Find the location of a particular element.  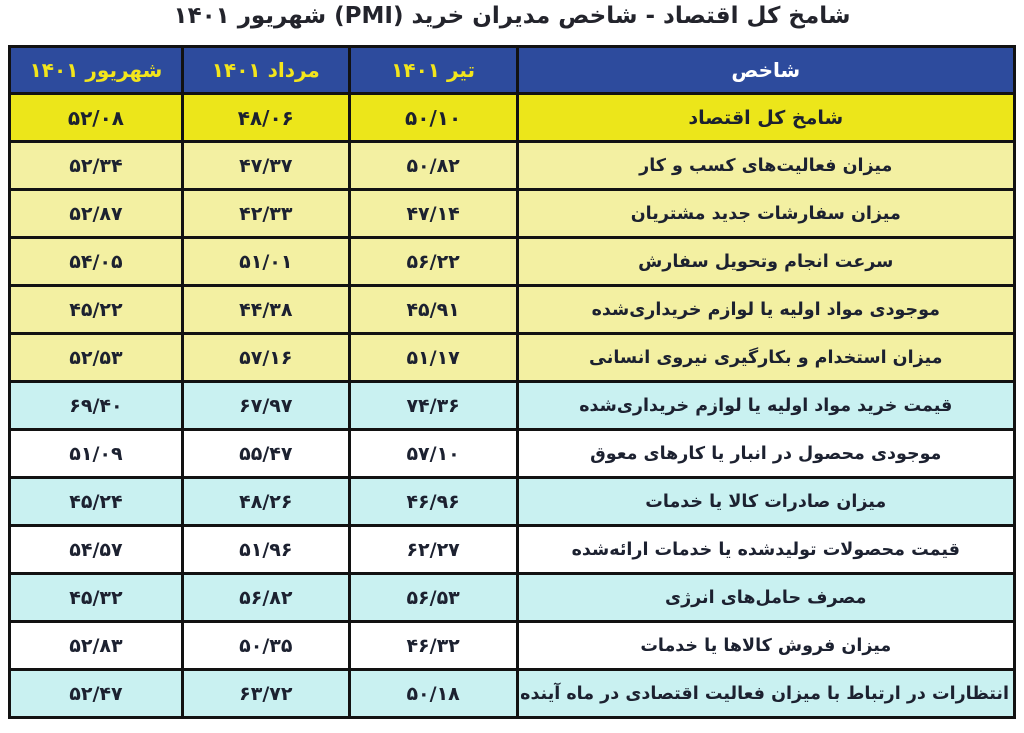

value-cell: ۴۵/۹۱ is located at coordinates (433, 309).